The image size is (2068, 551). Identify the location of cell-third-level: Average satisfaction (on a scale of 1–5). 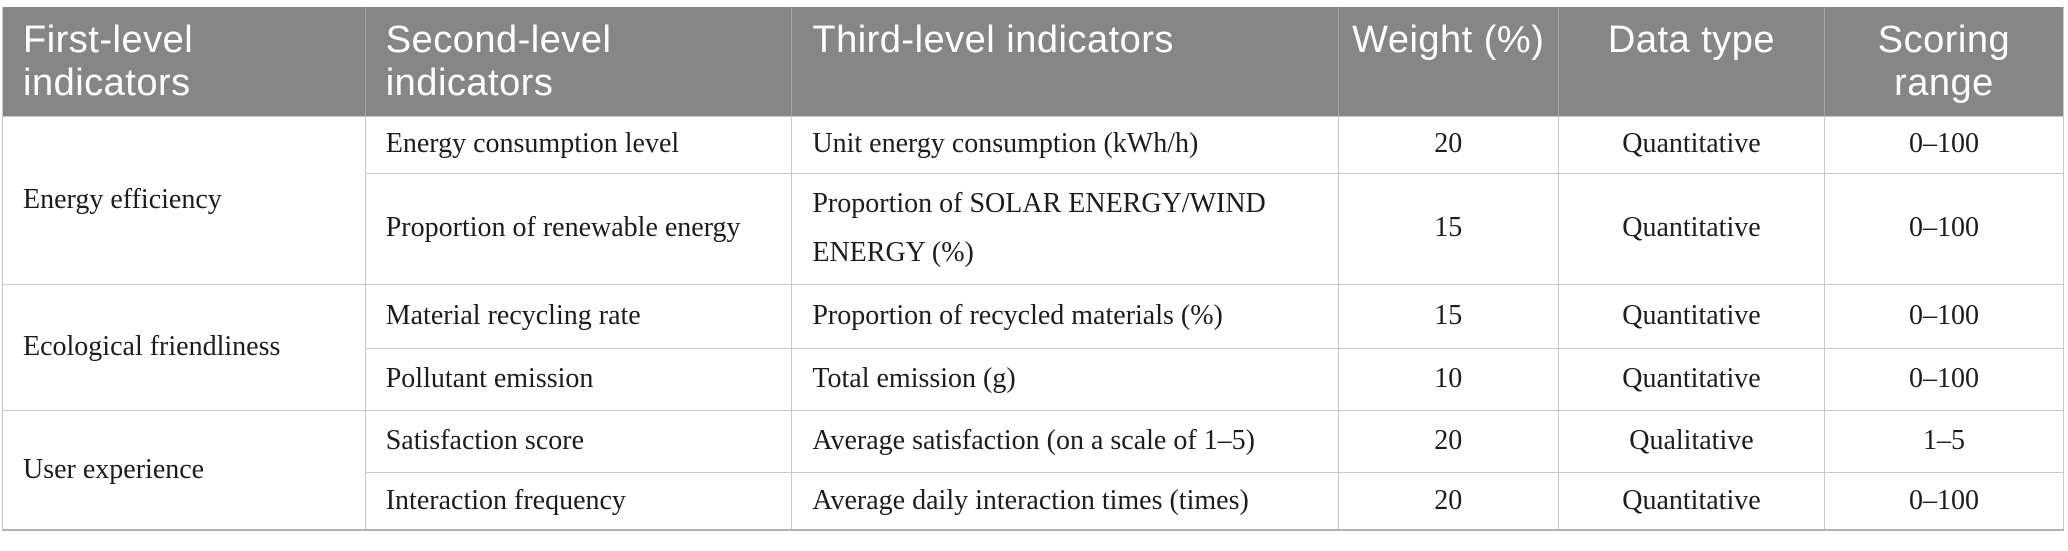
(1065, 441).